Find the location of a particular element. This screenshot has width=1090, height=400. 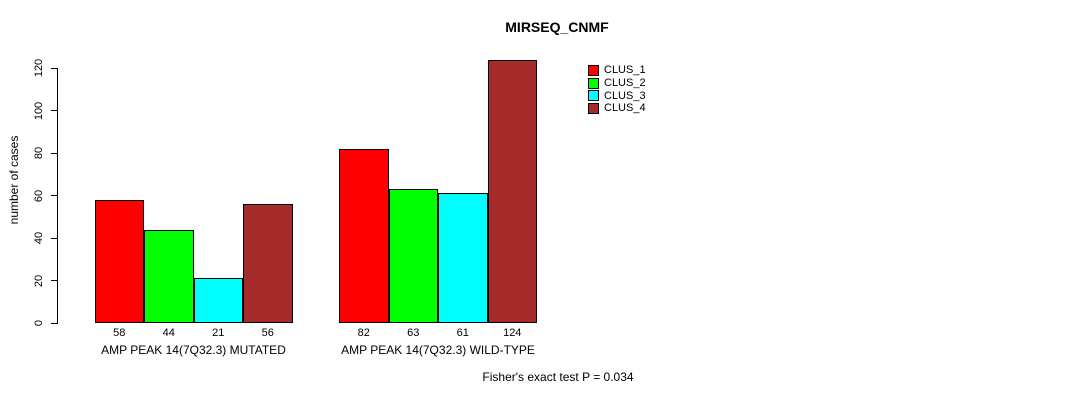

legend-label: CLUS_4 is located at coordinates (625, 108).